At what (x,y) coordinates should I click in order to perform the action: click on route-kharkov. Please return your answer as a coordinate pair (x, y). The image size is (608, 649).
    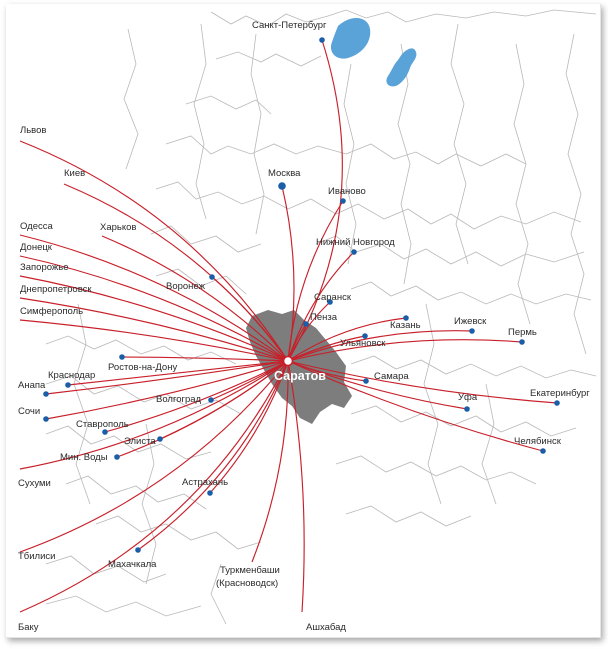
    Looking at the image, I should click on (195, 298).